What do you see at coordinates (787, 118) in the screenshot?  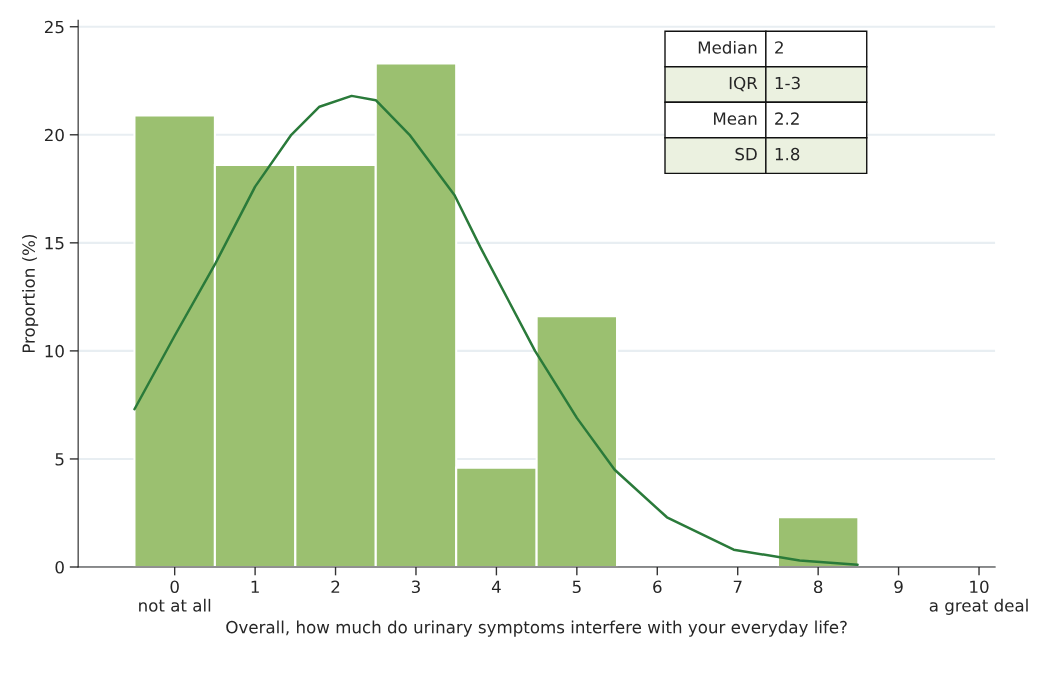 I see `annotation: 2.2` at bounding box center [787, 118].